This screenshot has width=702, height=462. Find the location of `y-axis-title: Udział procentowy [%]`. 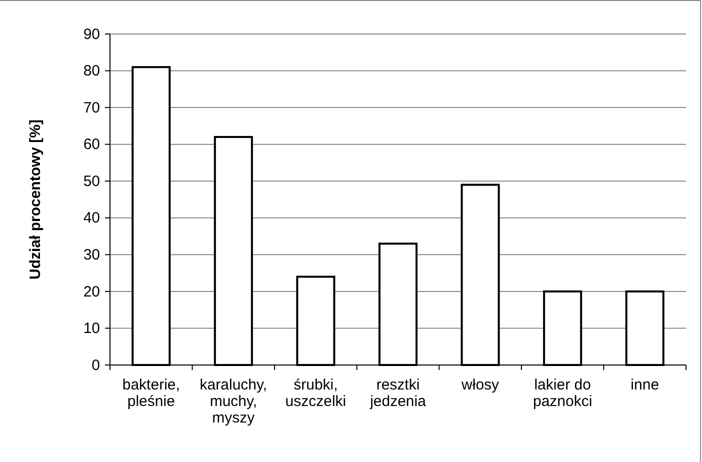

y-axis-title: Udział procentowy [%] is located at coordinates (35, 199).